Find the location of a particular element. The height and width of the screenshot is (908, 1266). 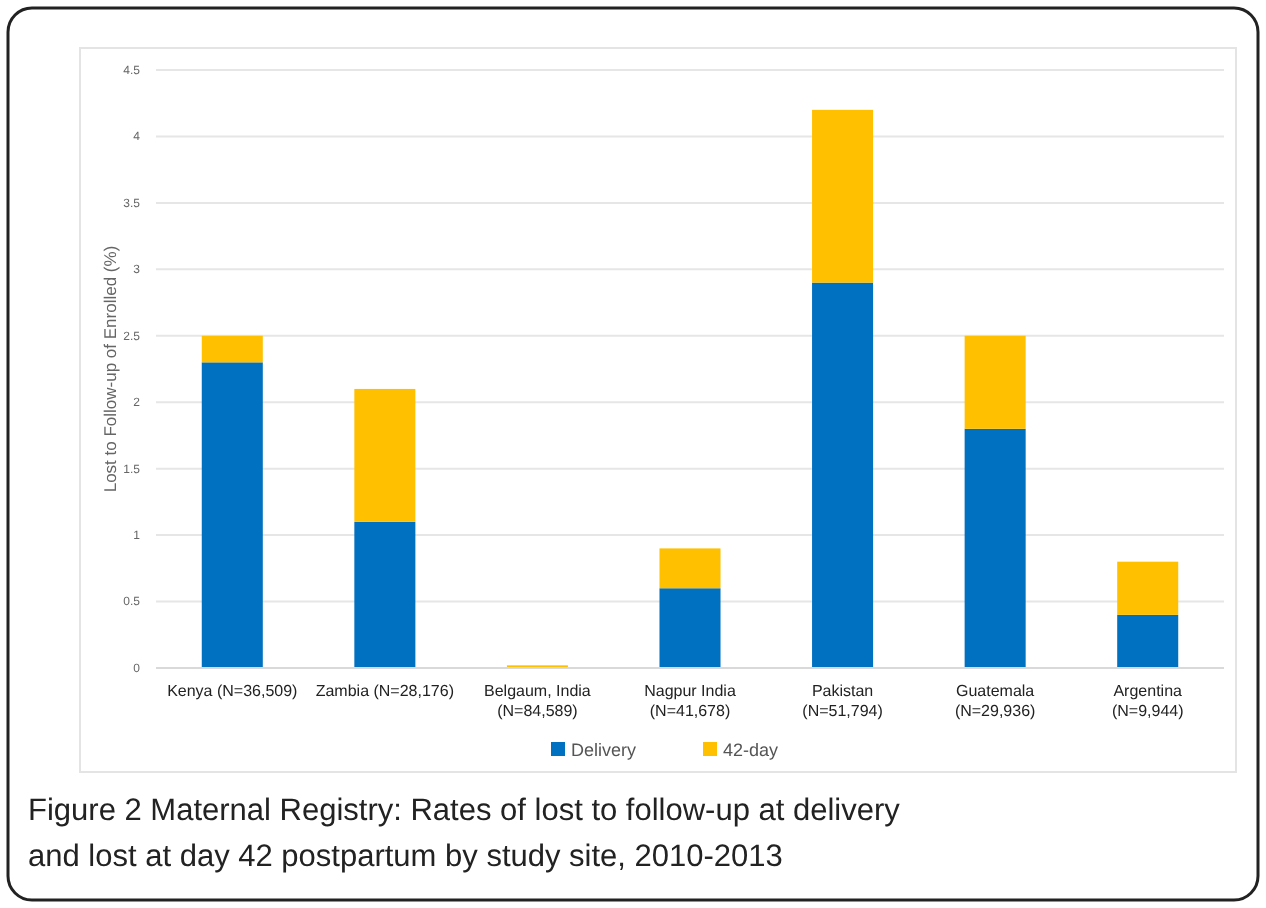

x-tick-label: Nagpur India (N=41,678) is located at coordinates (690, 701).